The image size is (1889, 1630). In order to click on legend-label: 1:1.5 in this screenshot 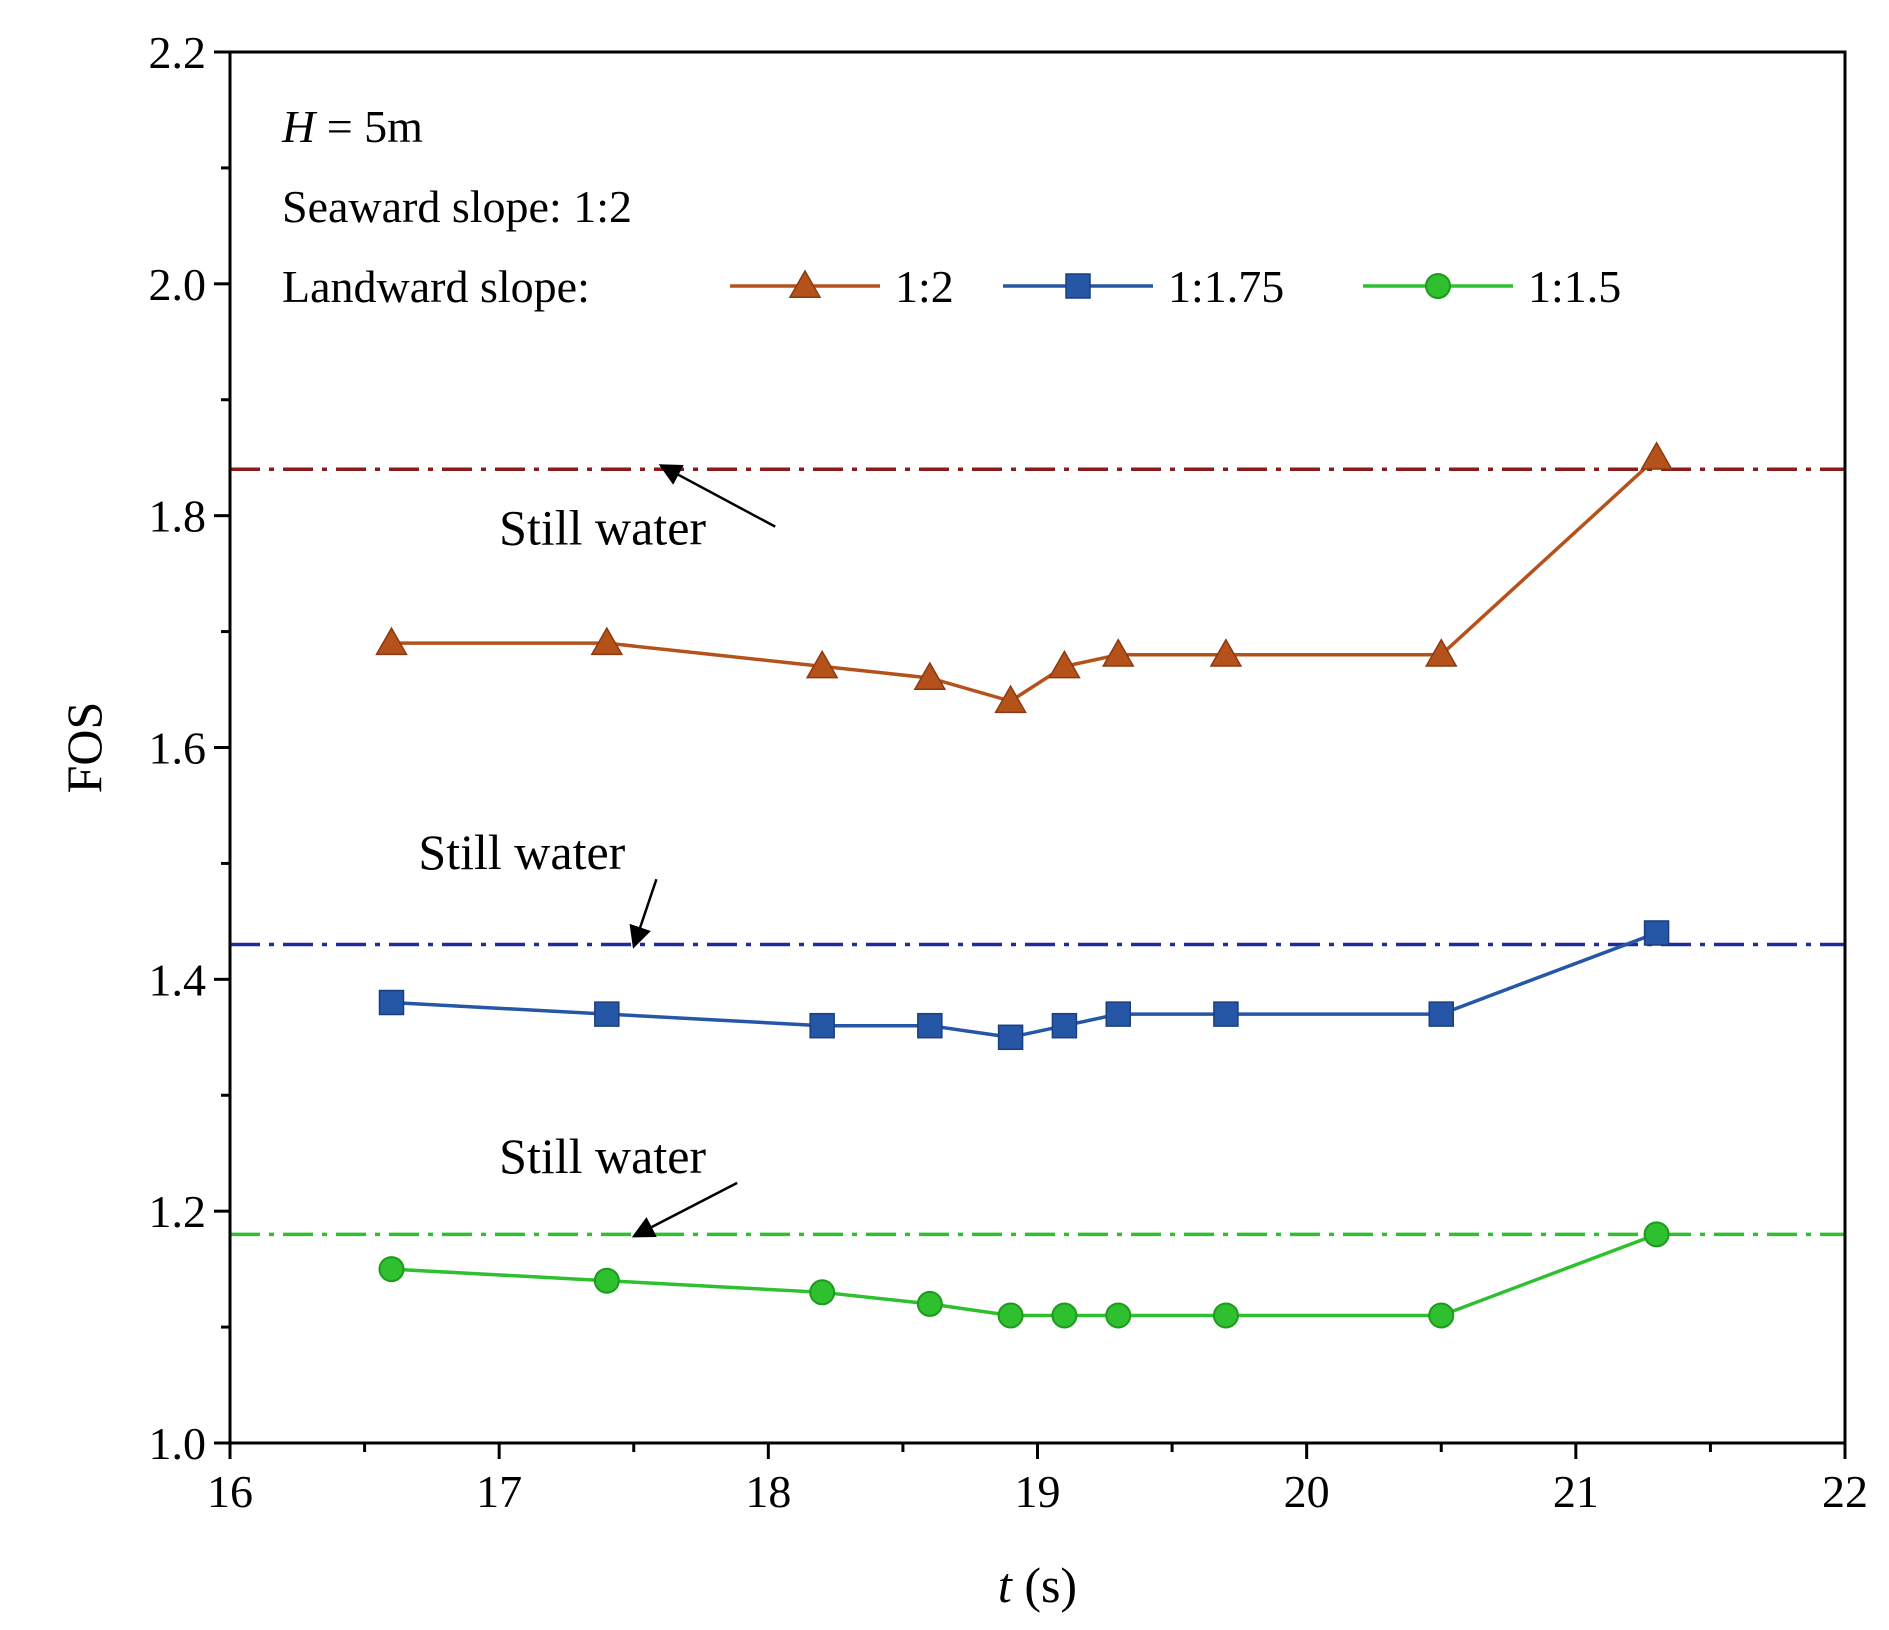, I will do `click(1574, 286)`.